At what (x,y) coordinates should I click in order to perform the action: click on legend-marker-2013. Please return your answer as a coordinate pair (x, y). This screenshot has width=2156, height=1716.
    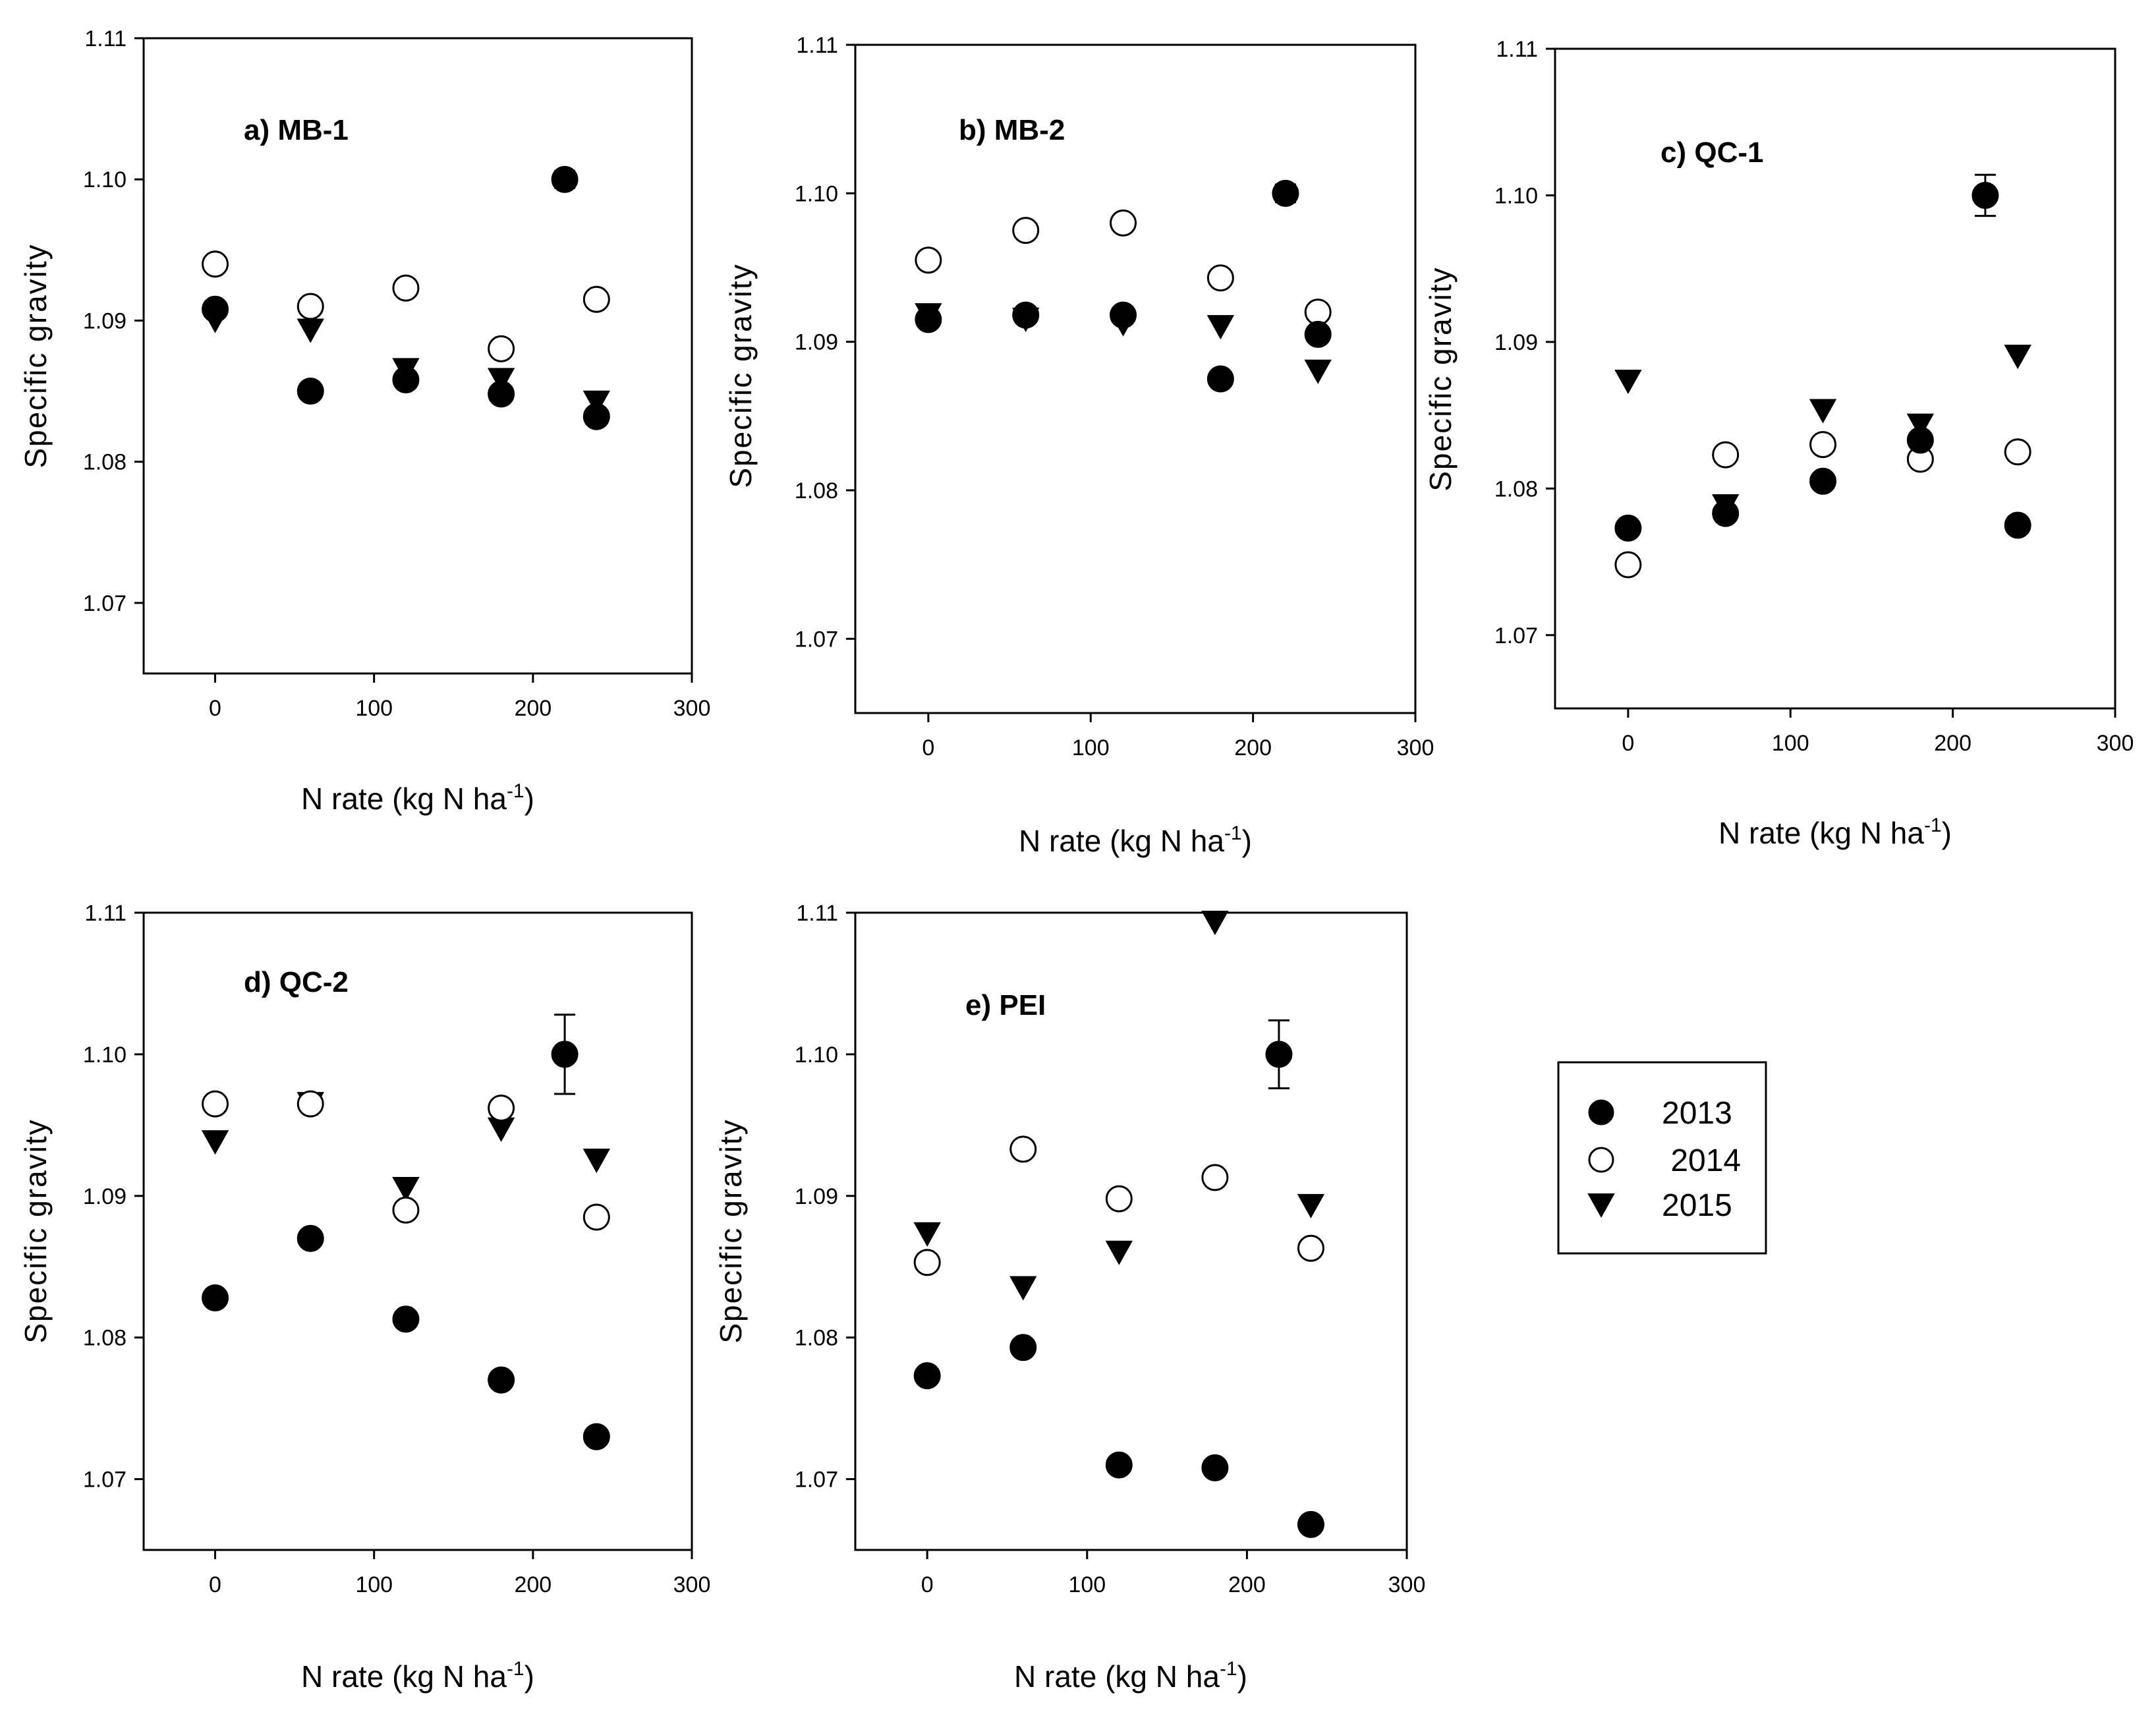
    Looking at the image, I should click on (1601, 1112).